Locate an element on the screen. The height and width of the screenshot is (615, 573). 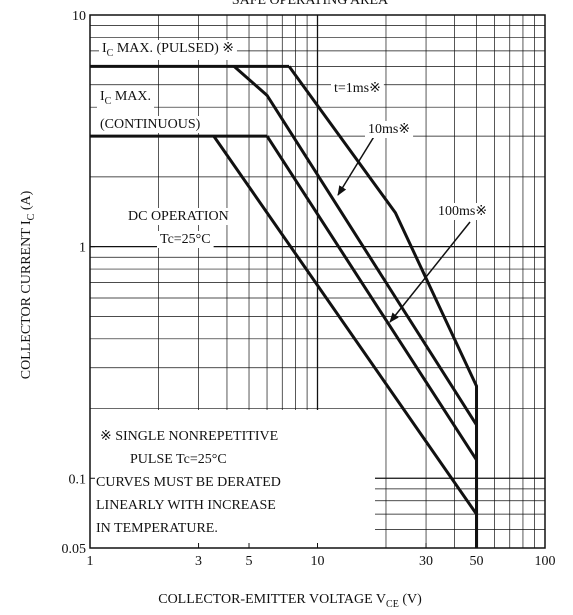
y-axis-label-part: C is located at coordinates (31, 216).